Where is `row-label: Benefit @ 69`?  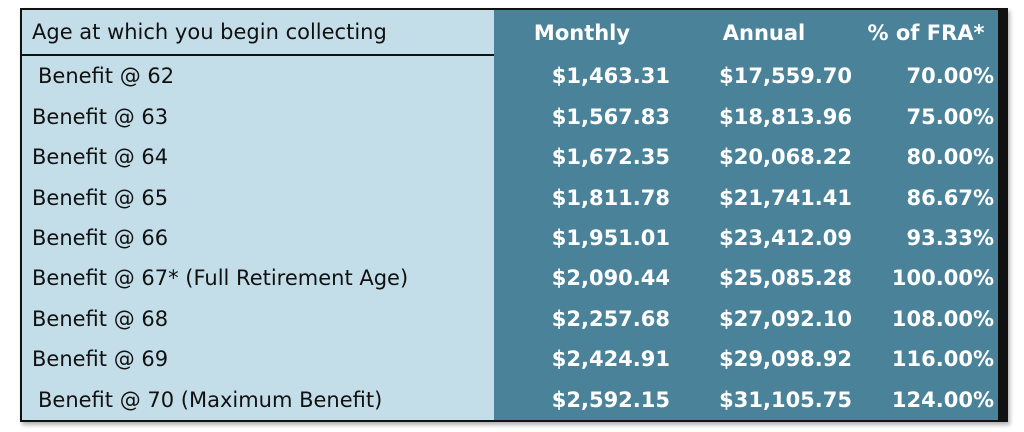
row-label: Benefit @ 69 is located at coordinates (258, 359).